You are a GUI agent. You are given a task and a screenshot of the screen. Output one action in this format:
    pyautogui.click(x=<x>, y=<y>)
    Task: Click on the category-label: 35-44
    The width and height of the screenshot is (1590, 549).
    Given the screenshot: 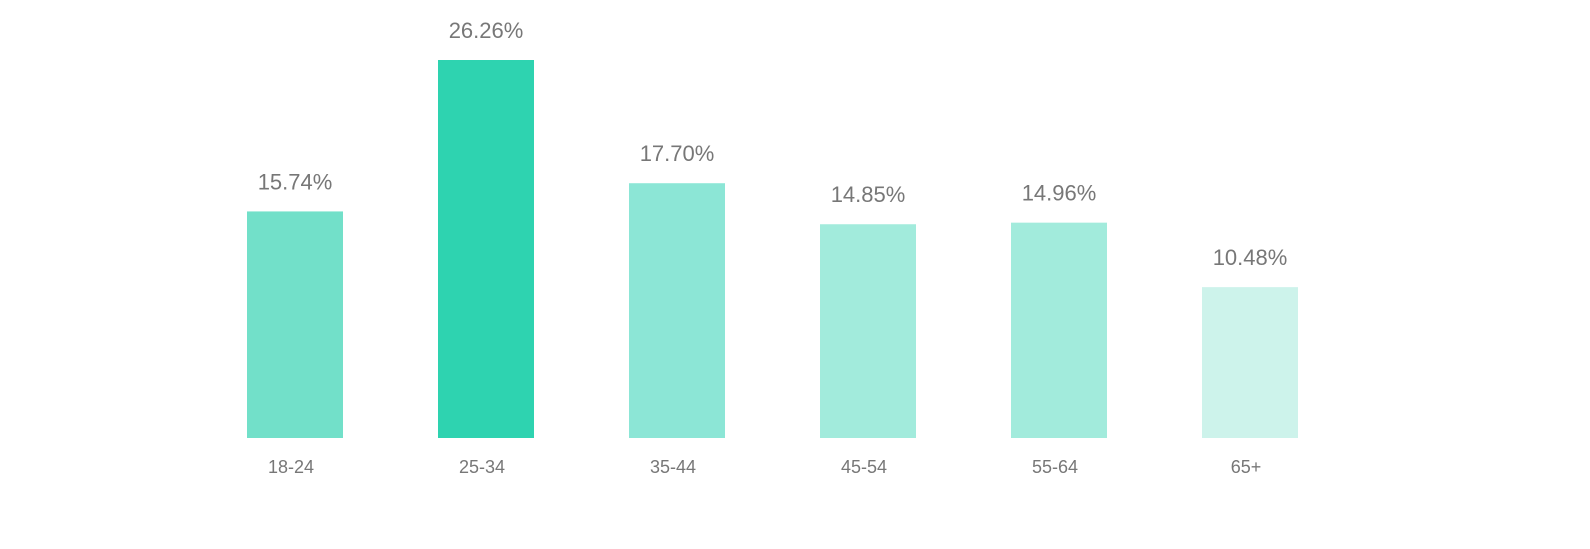 What is the action you would take?
    pyautogui.click(x=673, y=467)
    